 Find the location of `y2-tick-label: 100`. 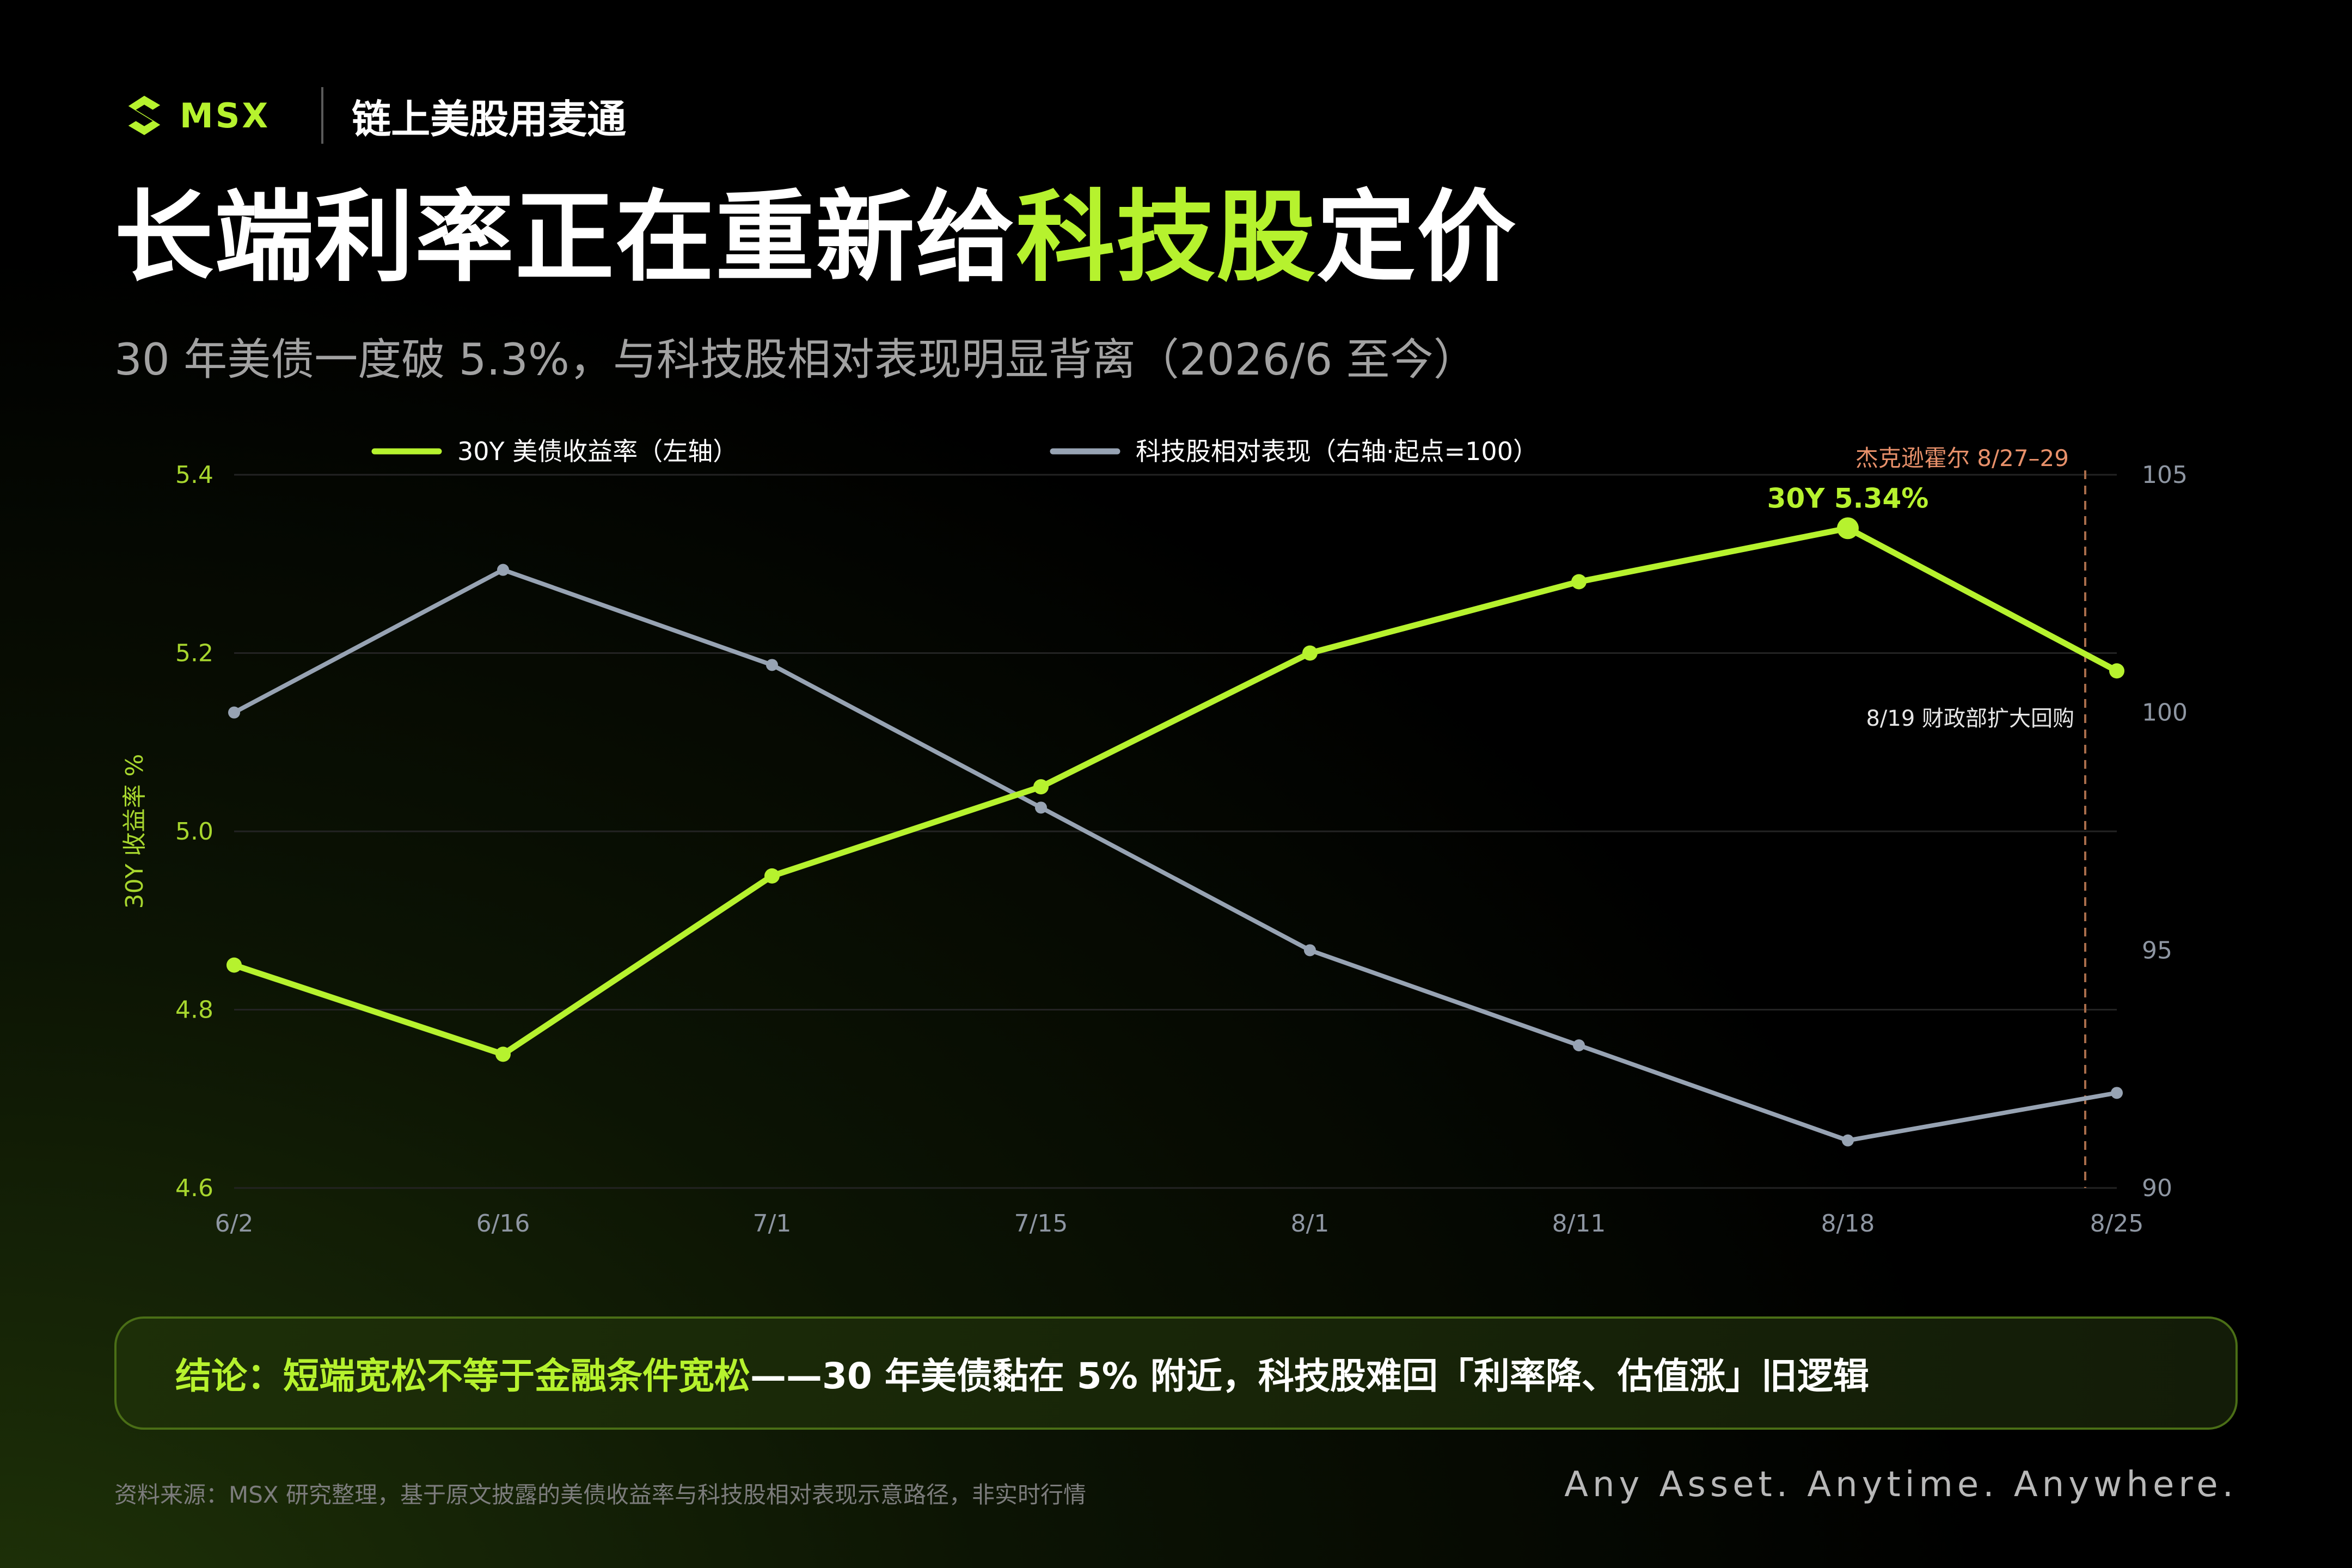

y2-tick-label: 100 is located at coordinates (2165, 713).